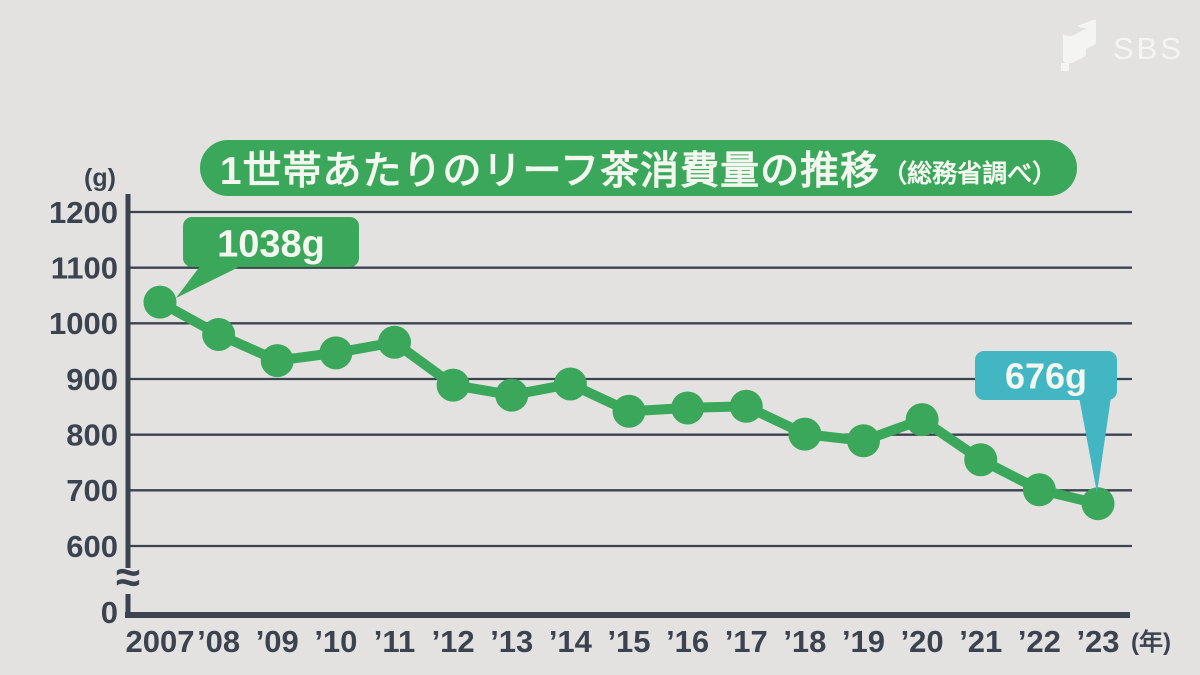 The image size is (1200, 675). I want to click on callout-label-1038g: 1038g, so click(271, 244).